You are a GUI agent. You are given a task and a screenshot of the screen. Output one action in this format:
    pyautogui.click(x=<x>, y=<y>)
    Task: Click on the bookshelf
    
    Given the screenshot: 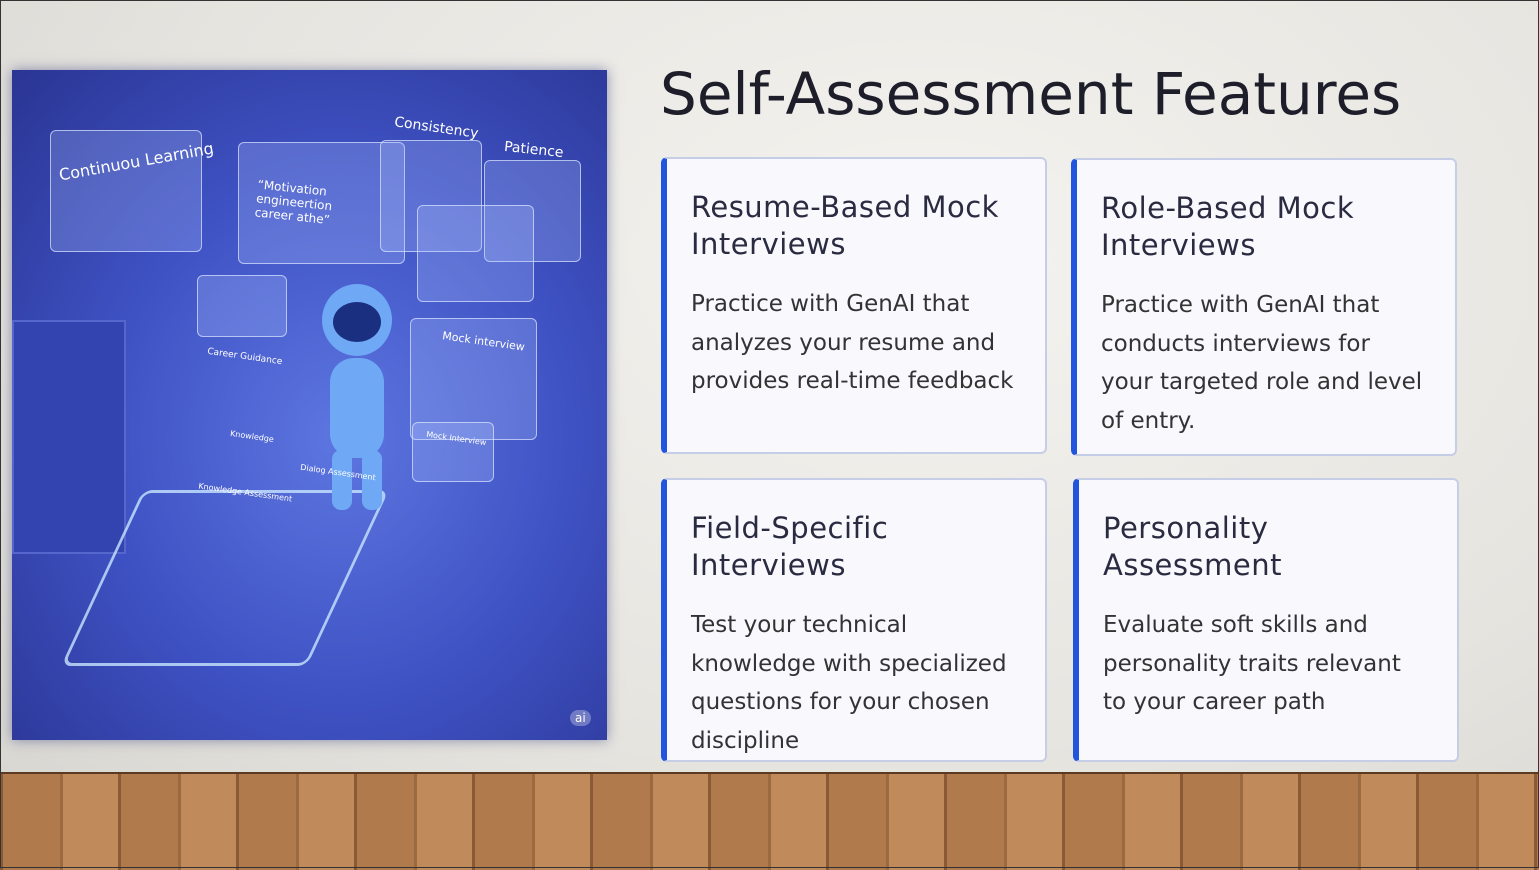 What is the action you would take?
    pyautogui.click(x=69, y=437)
    